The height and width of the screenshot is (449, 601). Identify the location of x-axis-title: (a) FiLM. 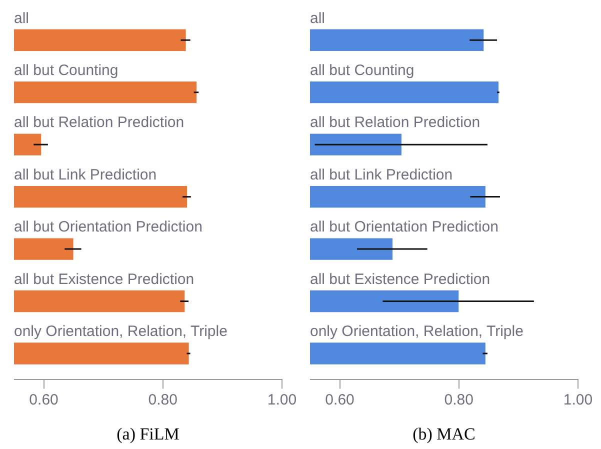
(148, 434).